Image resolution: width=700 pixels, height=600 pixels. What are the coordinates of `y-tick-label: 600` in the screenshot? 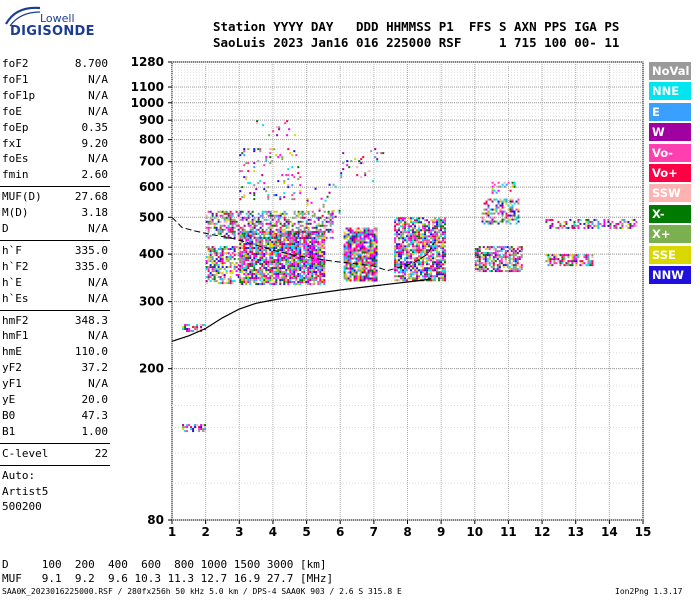 It's located at (151, 187).